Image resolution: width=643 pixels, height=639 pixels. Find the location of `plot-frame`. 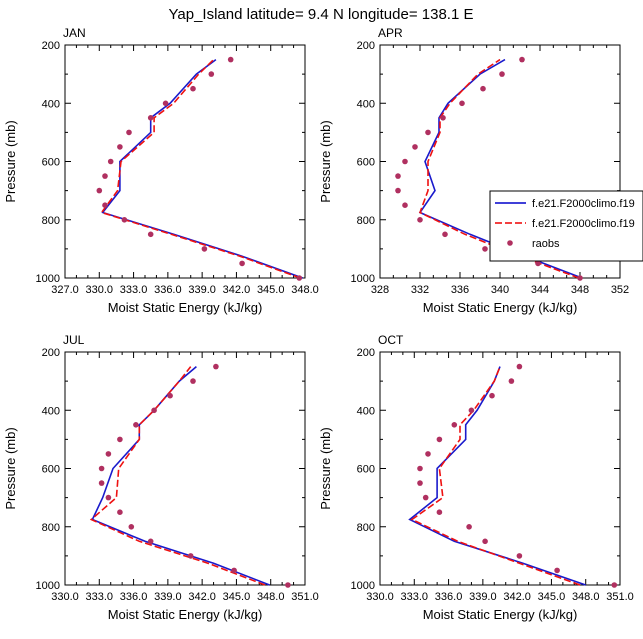

plot-frame is located at coordinates (500, 468).